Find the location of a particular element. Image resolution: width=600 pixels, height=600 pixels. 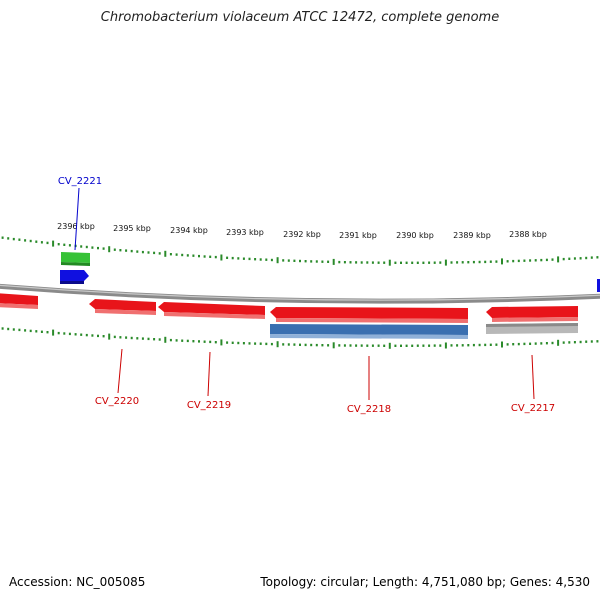

scale-label-2390: 2390 kbp is located at coordinates (415, 235).